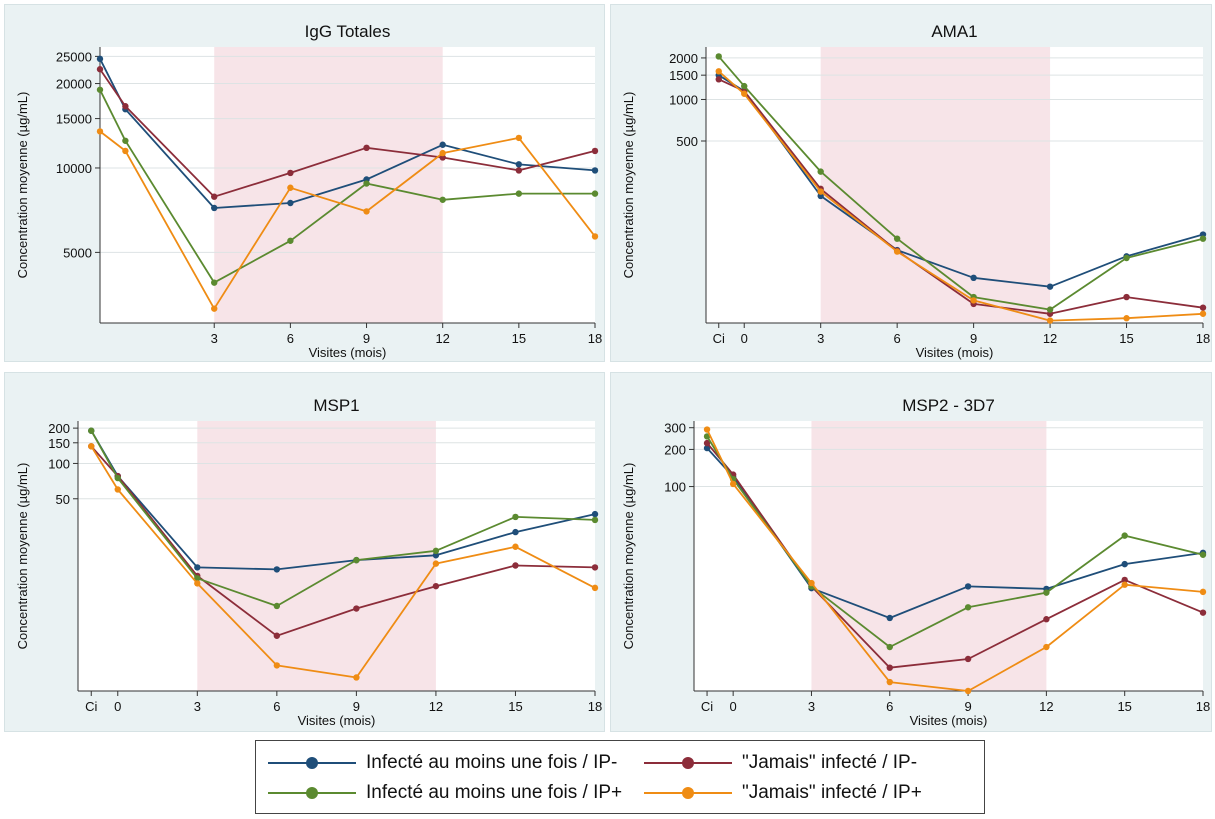 Image resolution: width=1215 pixels, height=819 pixels. I want to click on ama1-xtick-label: 18, so click(1203, 338).